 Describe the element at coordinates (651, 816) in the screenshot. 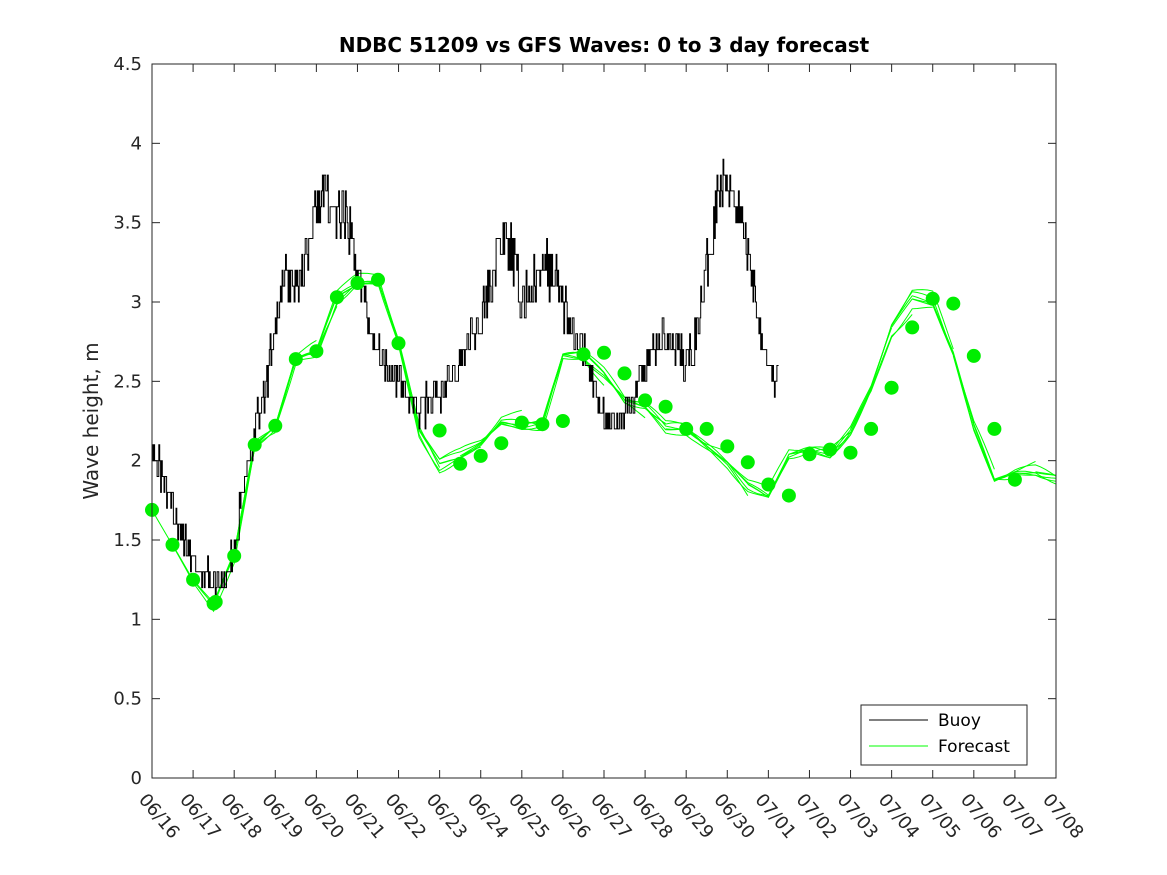

I see `x-tick-label: 06/28` at that location.